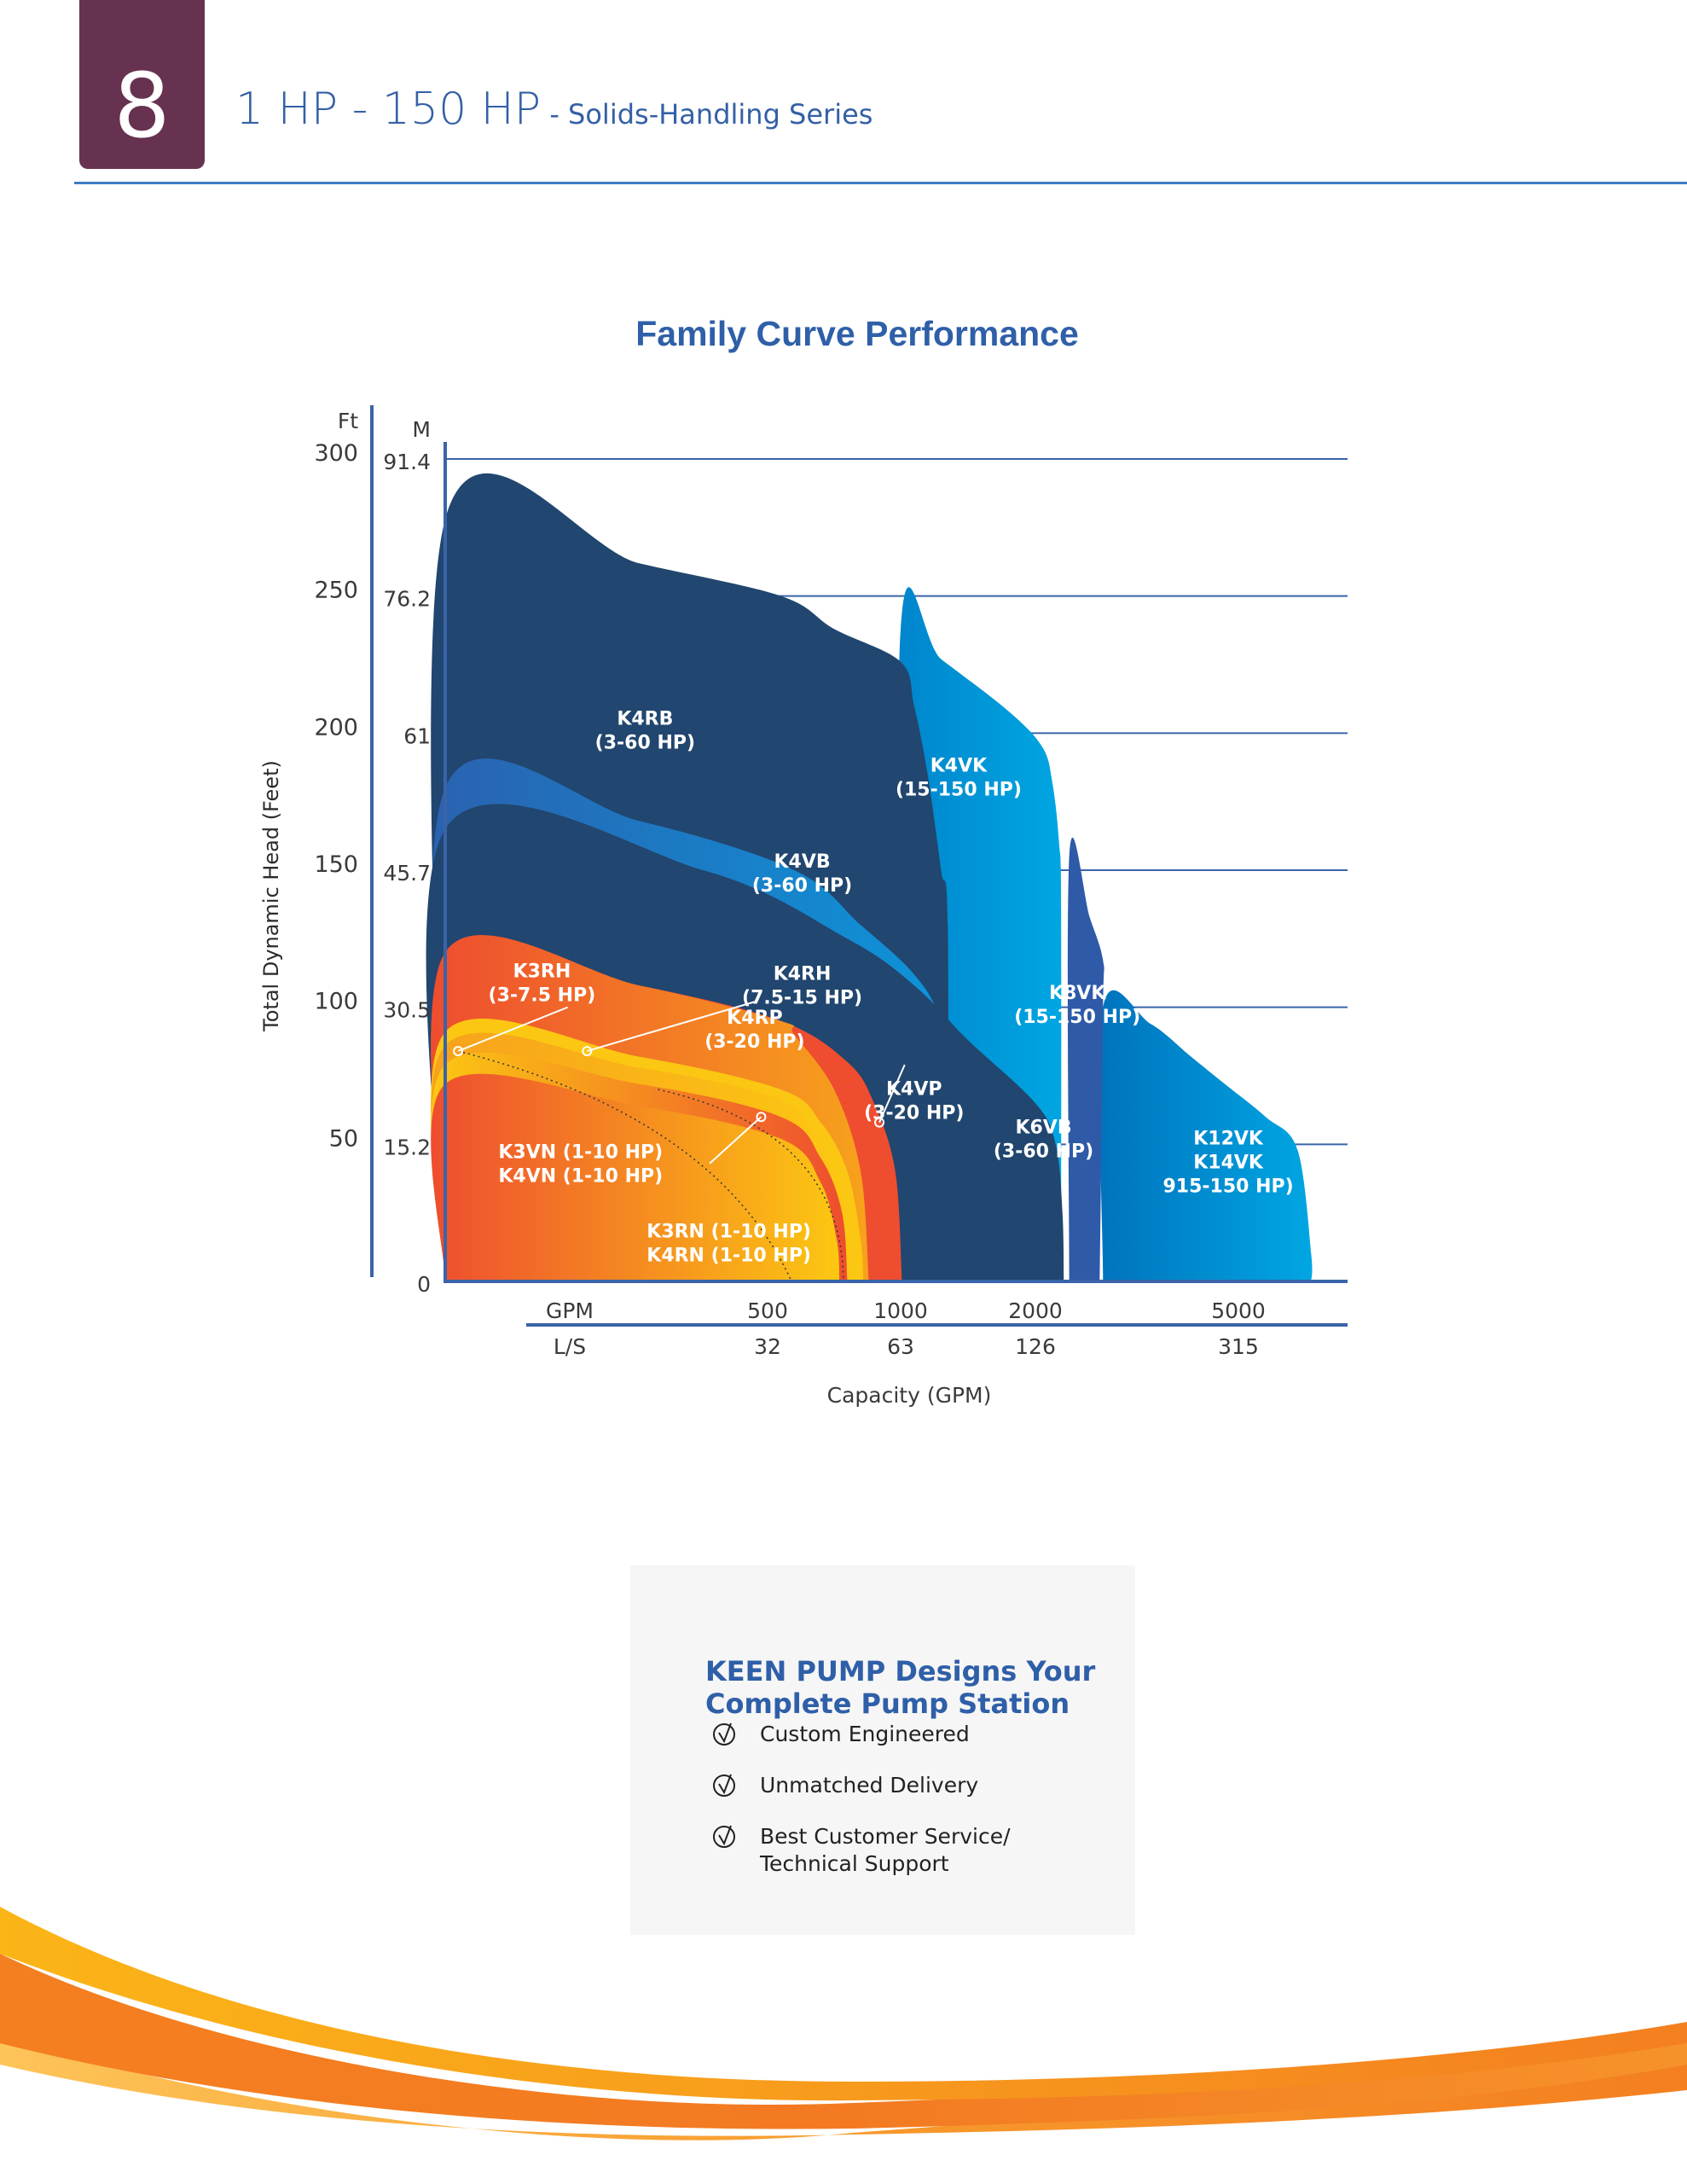  What do you see at coordinates (580, 1152) in the screenshot?
I see `curve-label-line: K3VN (1-10 HP)` at bounding box center [580, 1152].